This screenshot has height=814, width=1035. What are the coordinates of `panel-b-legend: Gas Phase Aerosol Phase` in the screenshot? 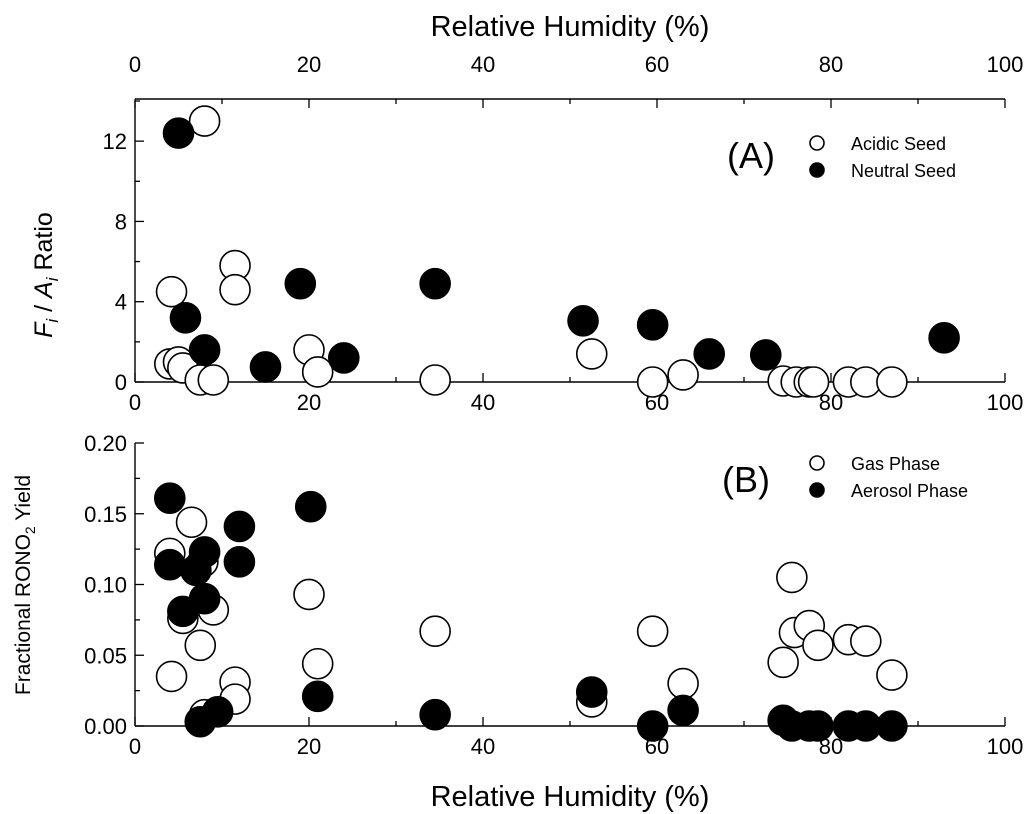 It's located at (888, 477).